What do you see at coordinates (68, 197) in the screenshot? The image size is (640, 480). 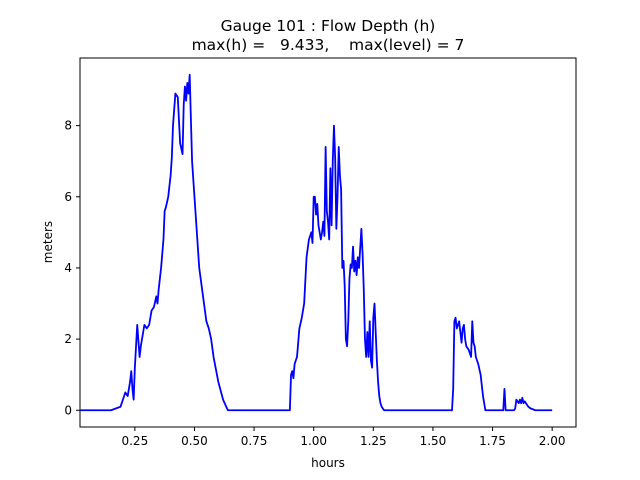 I see `y-tick-label: 6` at bounding box center [68, 197].